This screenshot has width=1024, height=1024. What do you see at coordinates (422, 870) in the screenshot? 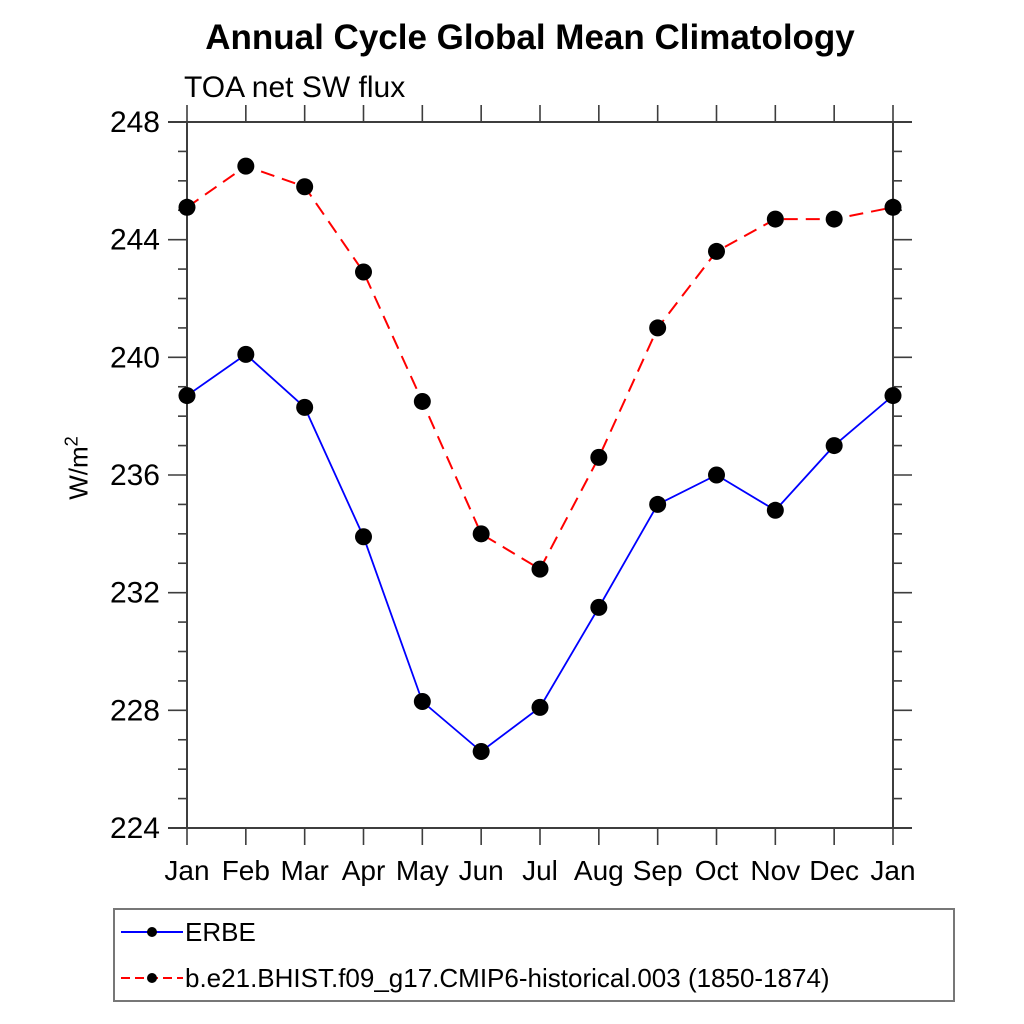
I see `x-tick-label: May` at bounding box center [422, 870].